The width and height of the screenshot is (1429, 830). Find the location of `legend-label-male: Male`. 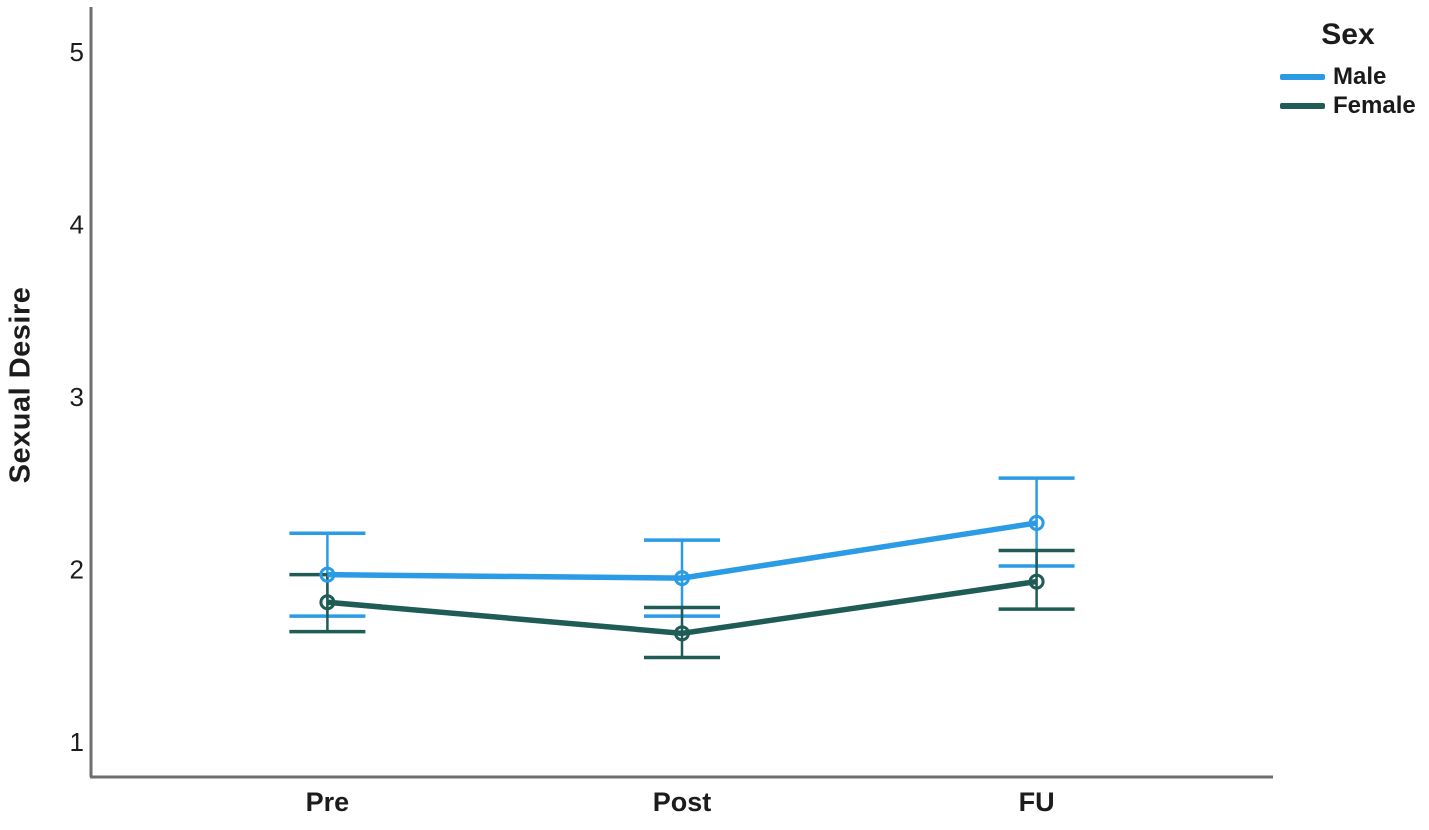

legend-label-male: Male is located at coordinates (1360, 76).